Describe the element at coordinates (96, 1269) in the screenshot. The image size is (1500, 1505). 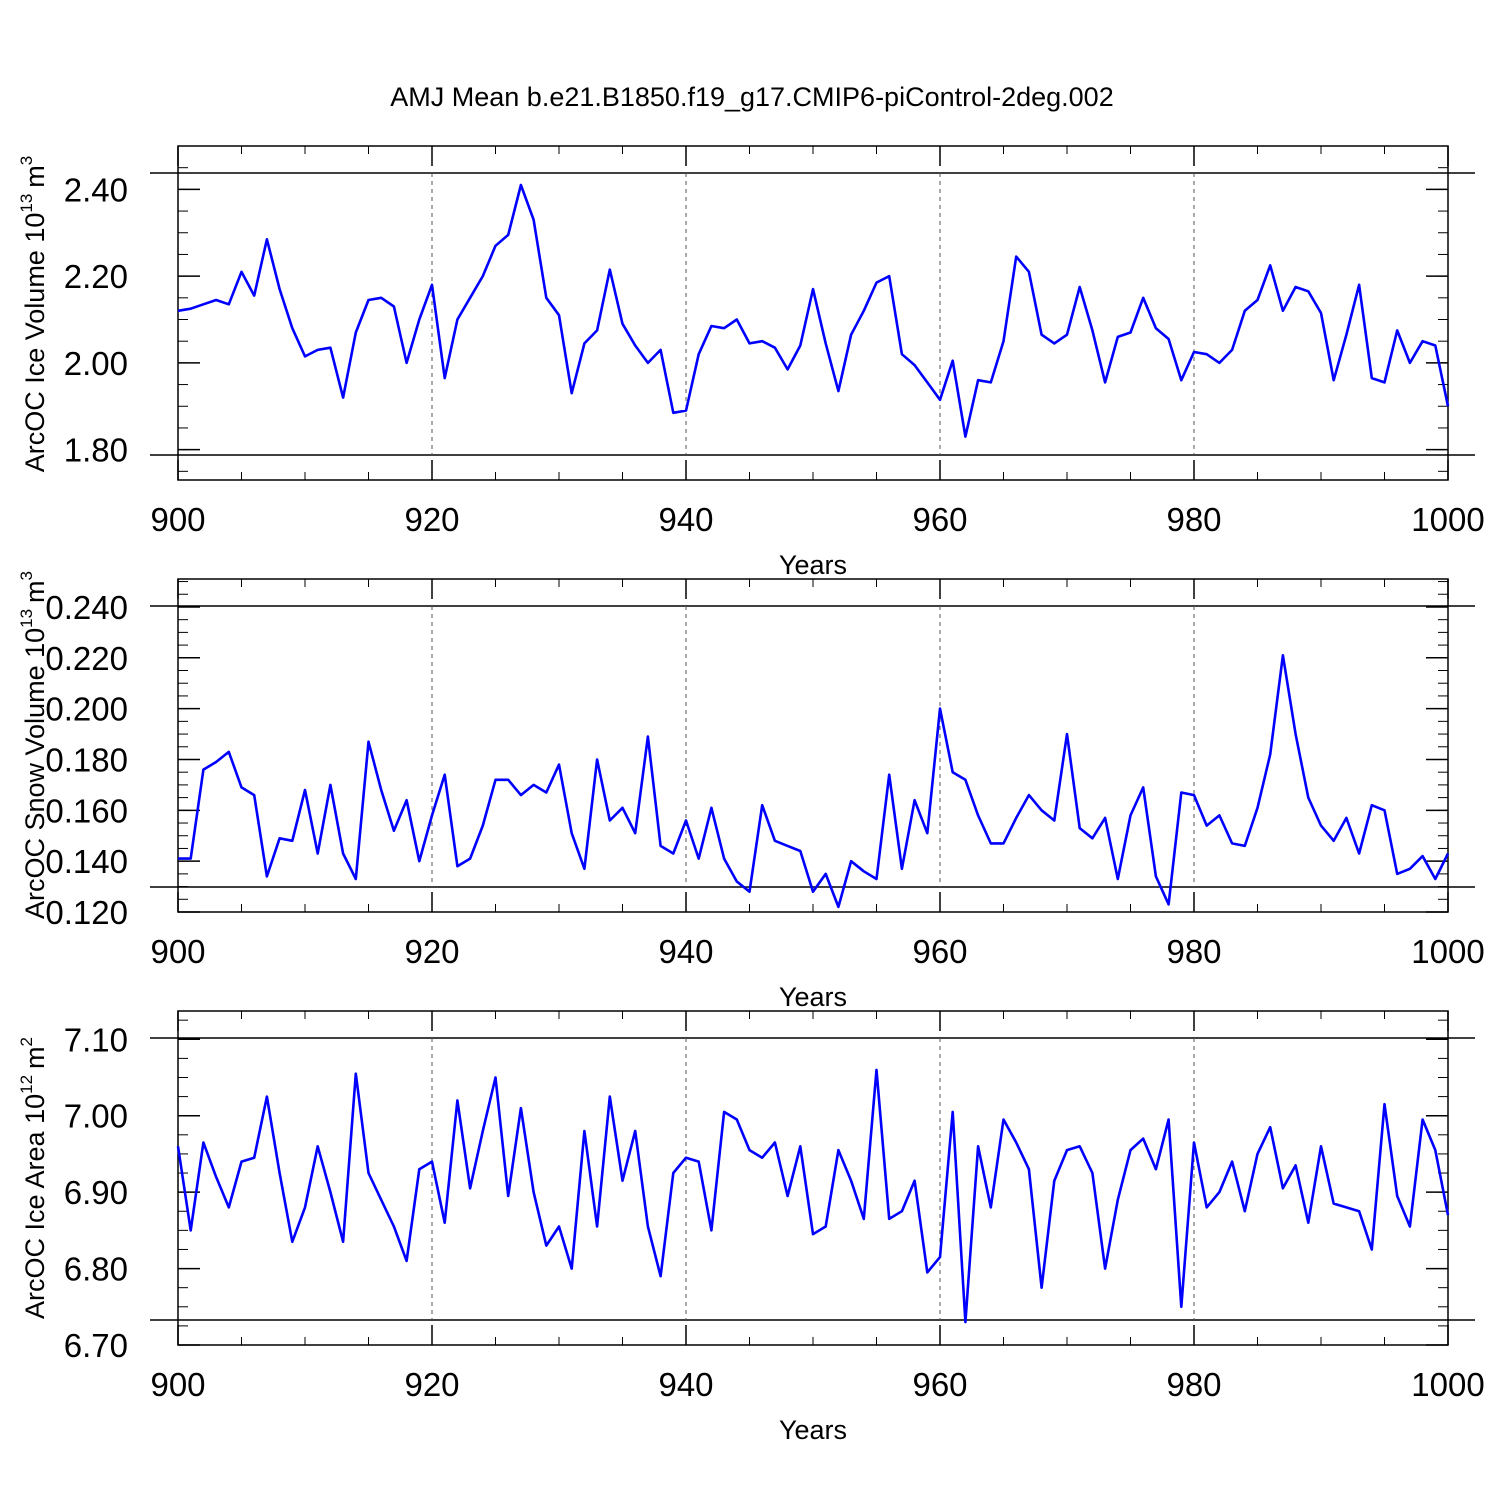
I see `y-tick-label: 6.80` at that location.